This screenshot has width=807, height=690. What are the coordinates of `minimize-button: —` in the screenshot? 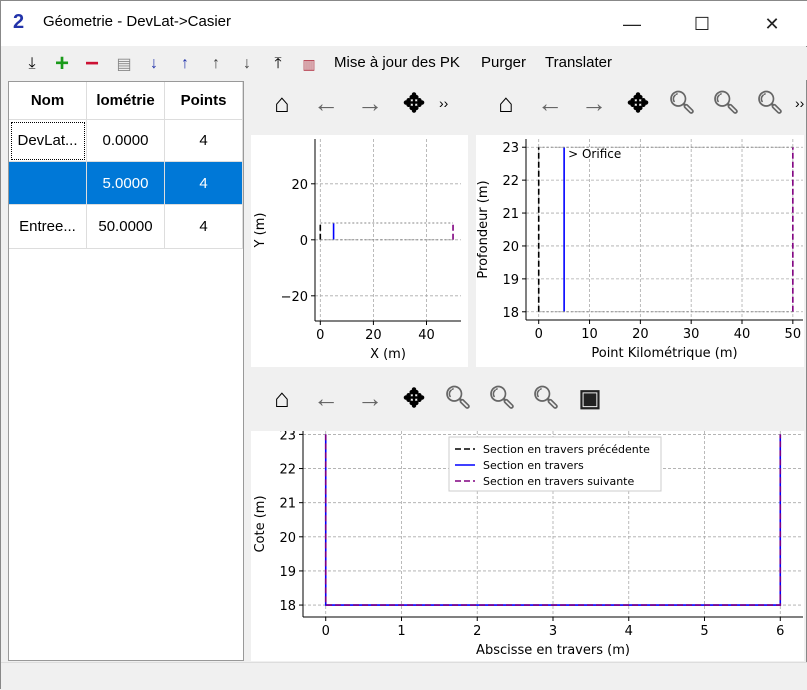 It's located at (632, 24).